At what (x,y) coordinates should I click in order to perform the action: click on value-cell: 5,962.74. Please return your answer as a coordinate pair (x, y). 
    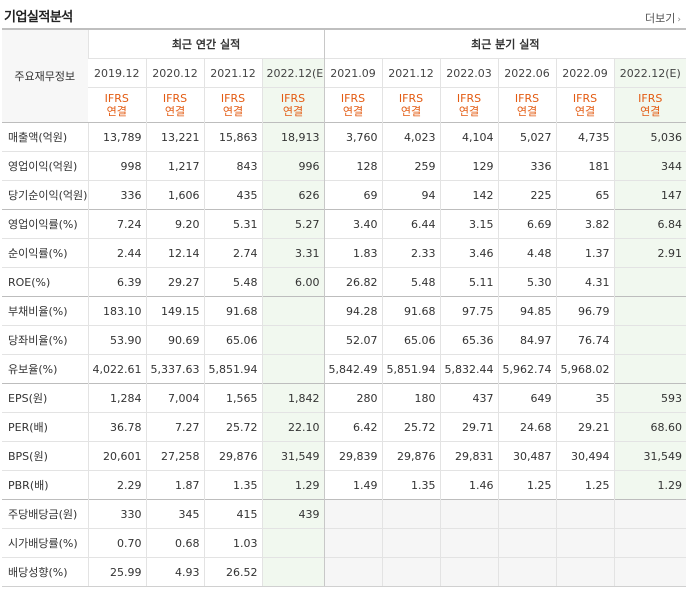
    Looking at the image, I should click on (527, 369).